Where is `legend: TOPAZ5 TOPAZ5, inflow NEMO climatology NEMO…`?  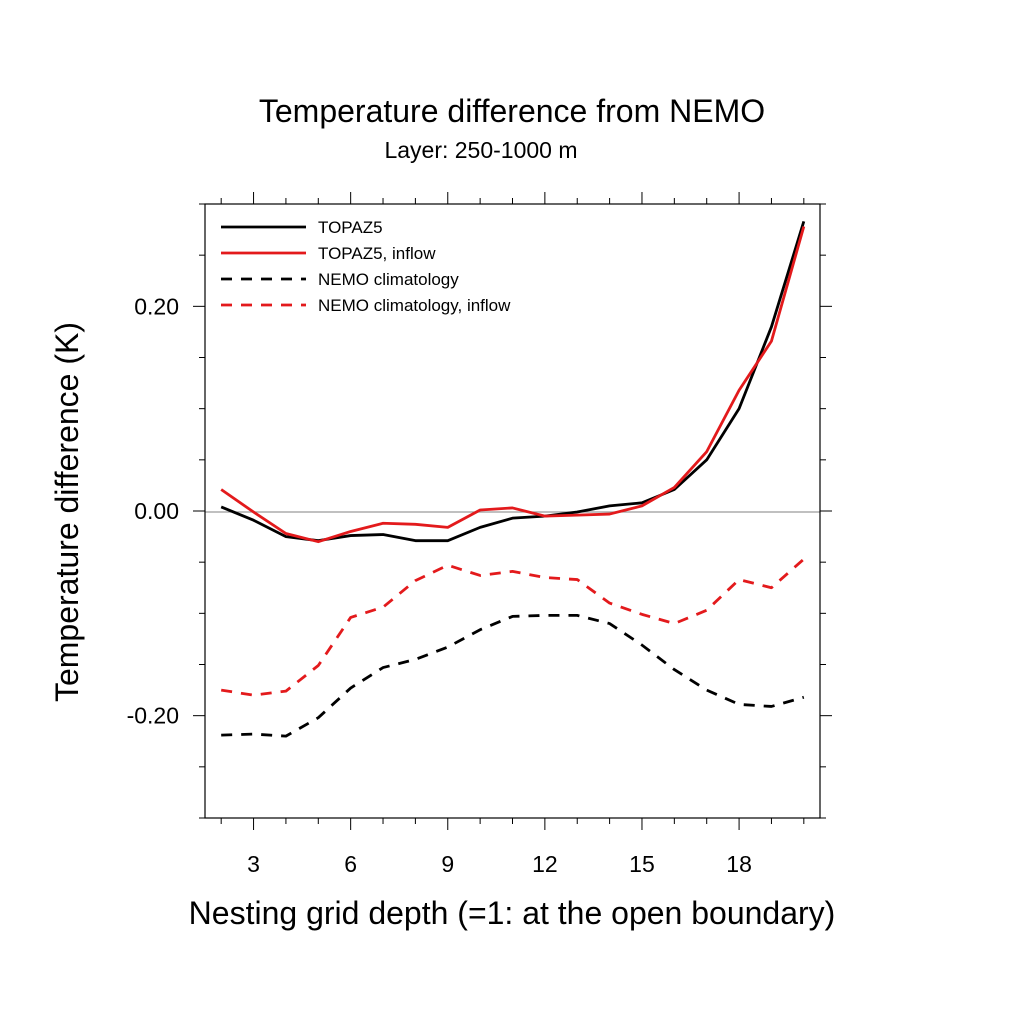
legend: TOPAZ5 TOPAZ5, inflow NEMO climatology NEMO… is located at coordinates (366, 266).